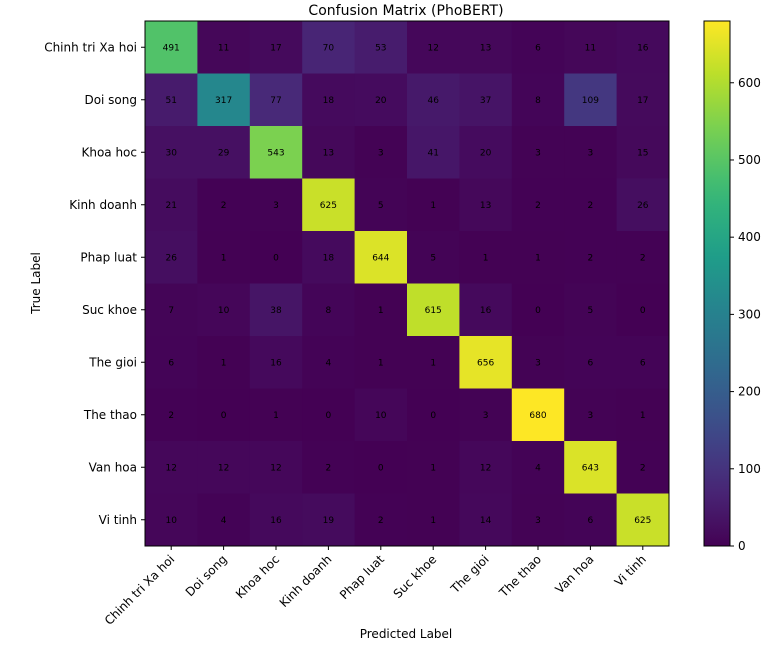 This screenshot has height=650, width=776. I want to click on cell-value-label: 656, so click(485, 363).